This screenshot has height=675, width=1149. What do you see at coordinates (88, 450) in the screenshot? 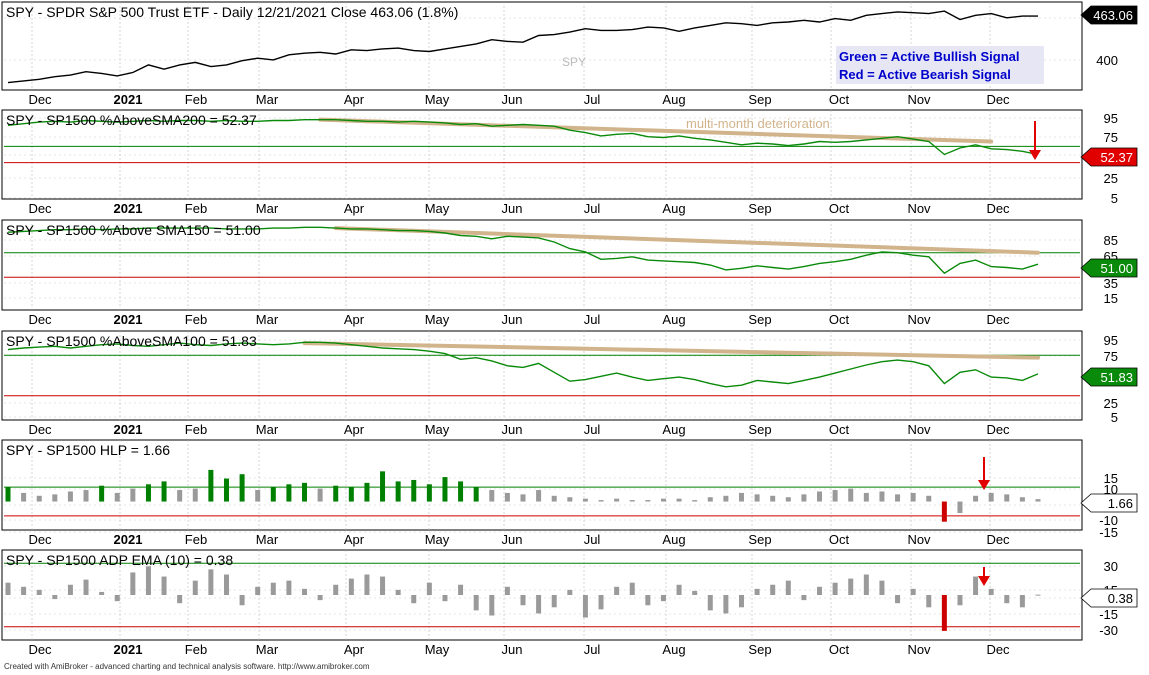
I see `panel-title: SPY - SP1500 HLP = 1.66` at bounding box center [88, 450].